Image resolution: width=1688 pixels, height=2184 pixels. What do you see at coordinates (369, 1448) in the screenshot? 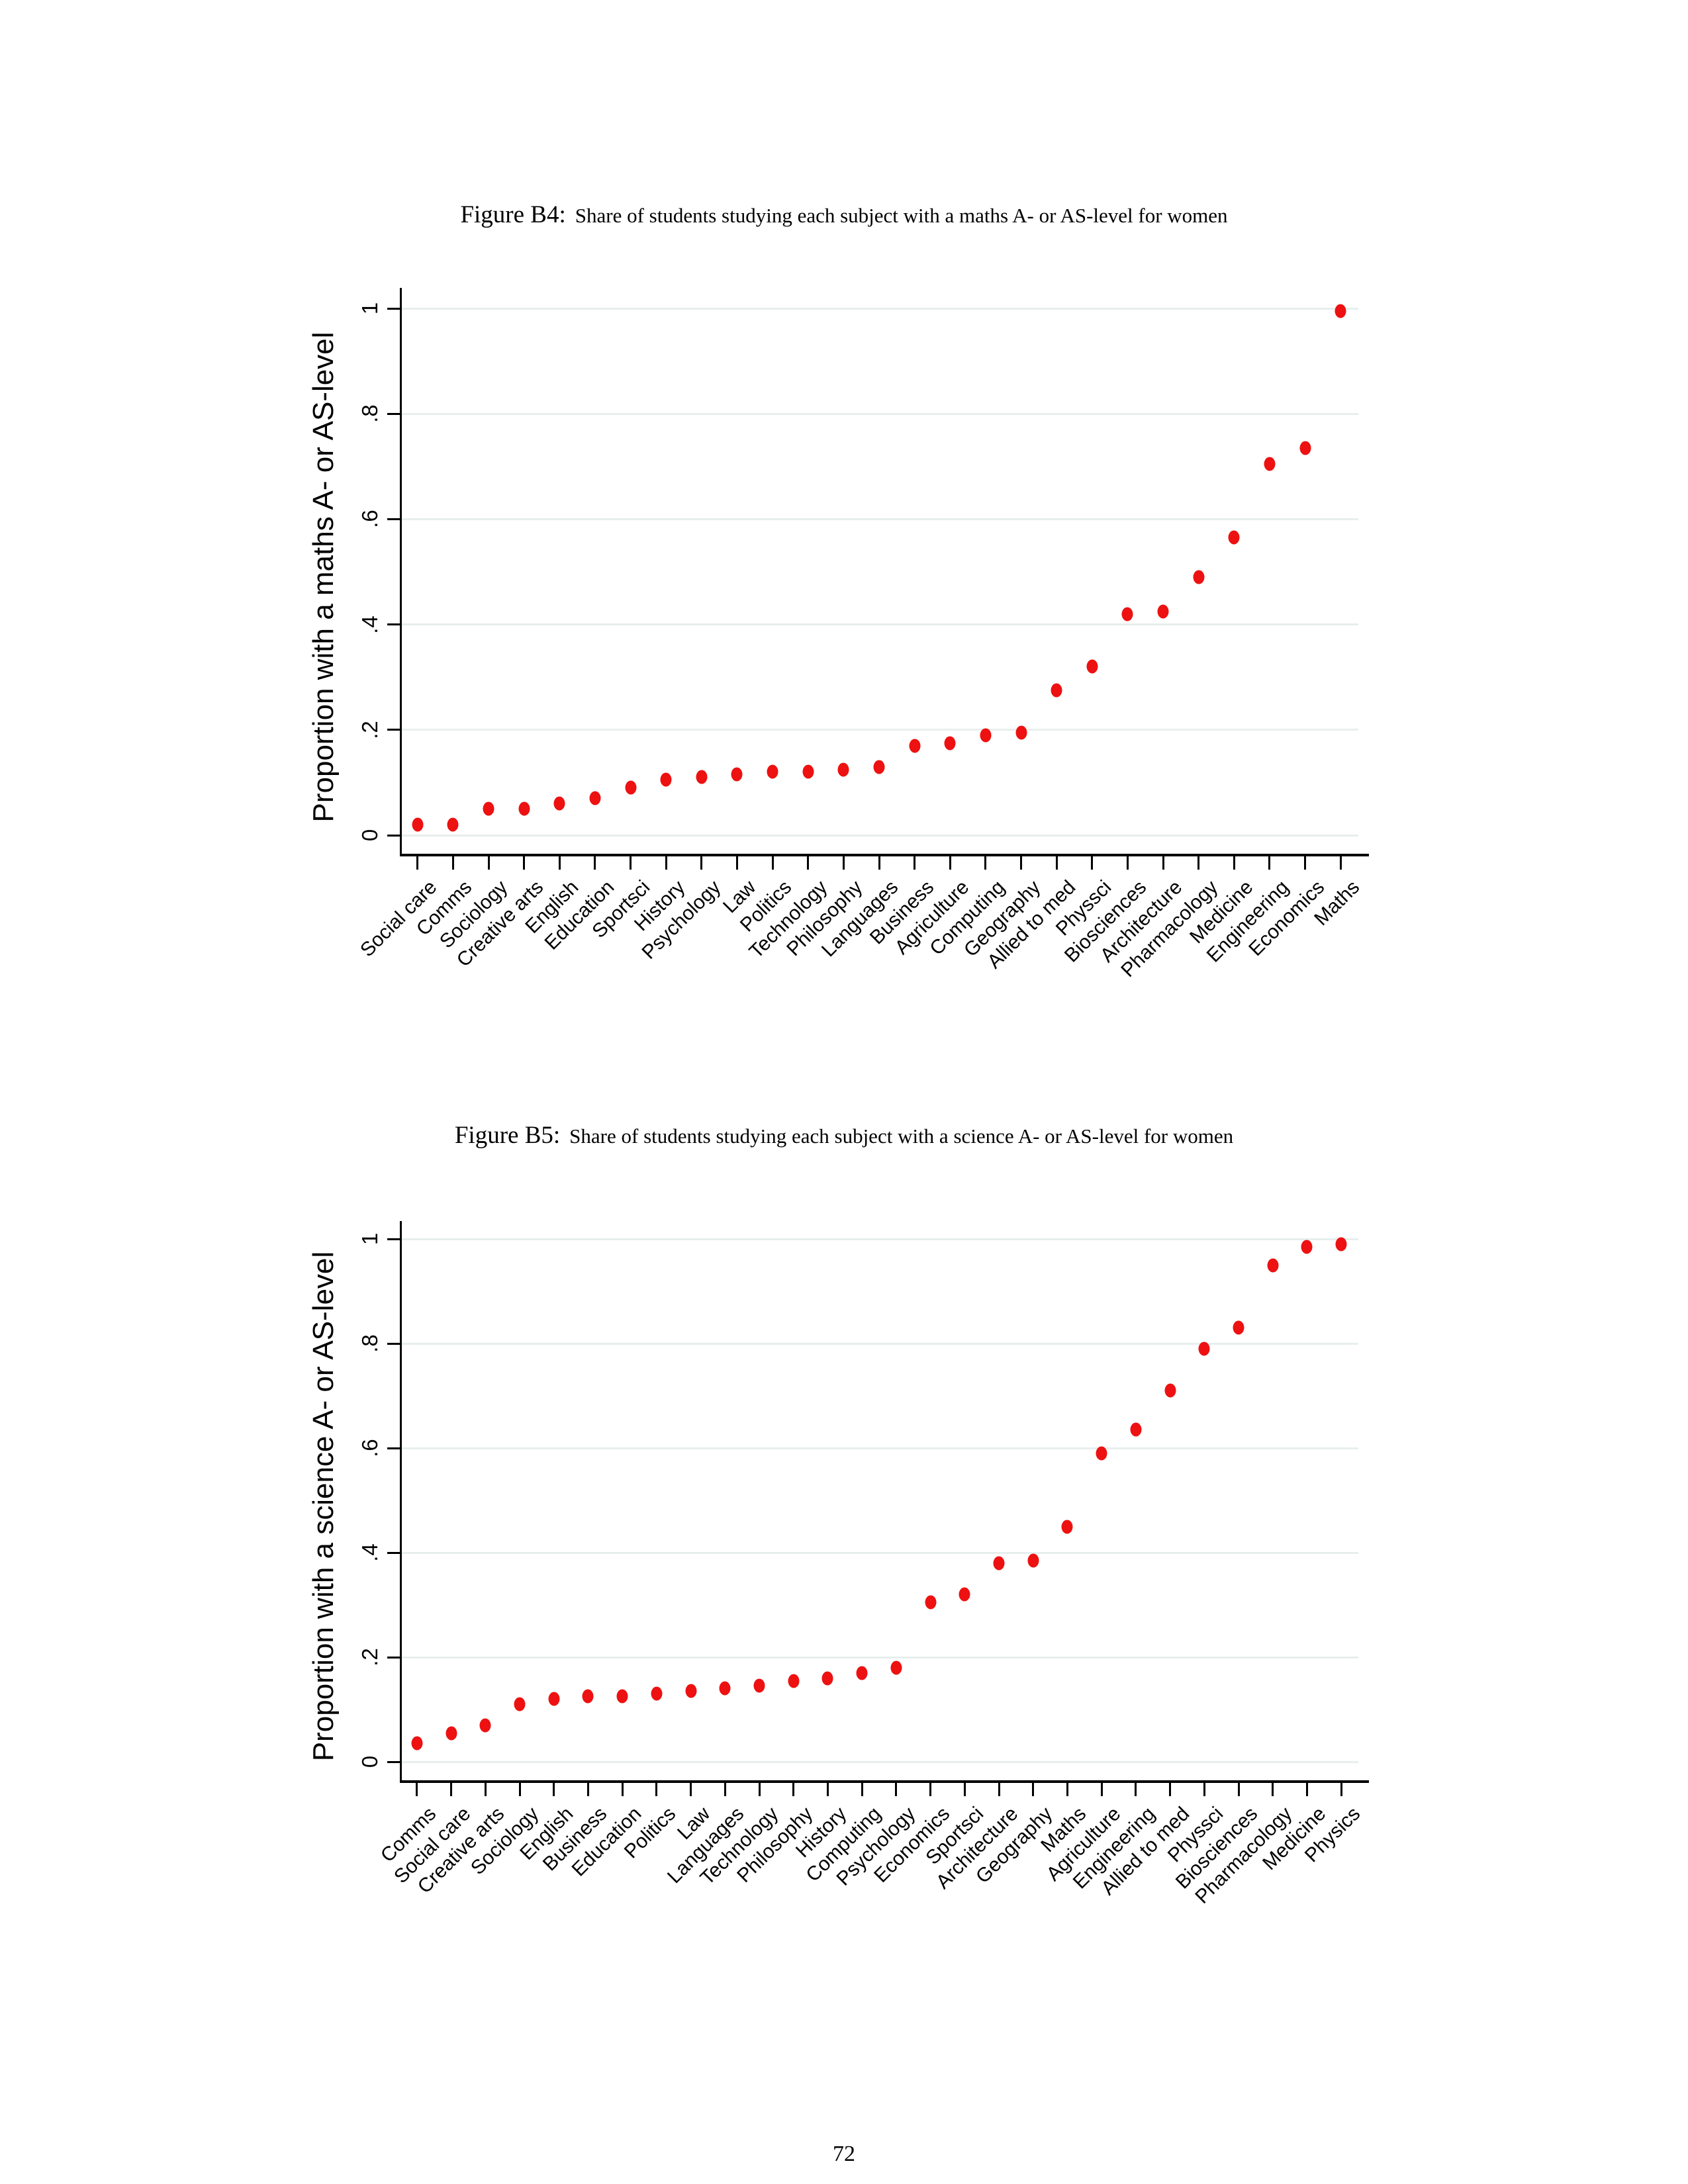
I see `y-tick-label: .6` at bounding box center [369, 1448].